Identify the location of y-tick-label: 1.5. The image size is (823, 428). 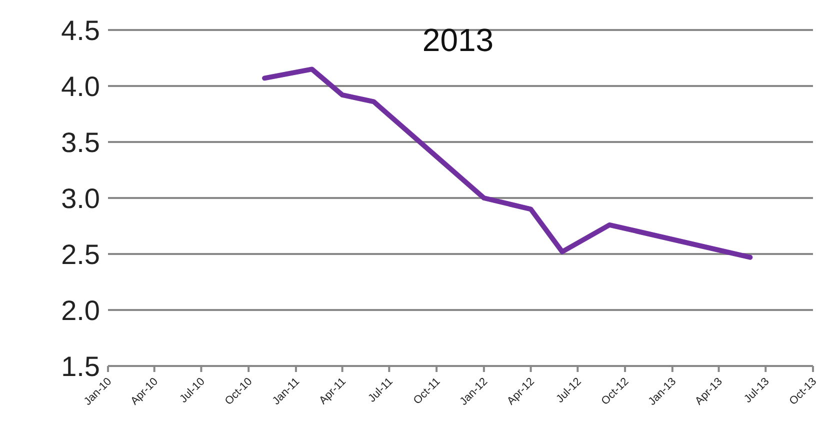
(80, 366).